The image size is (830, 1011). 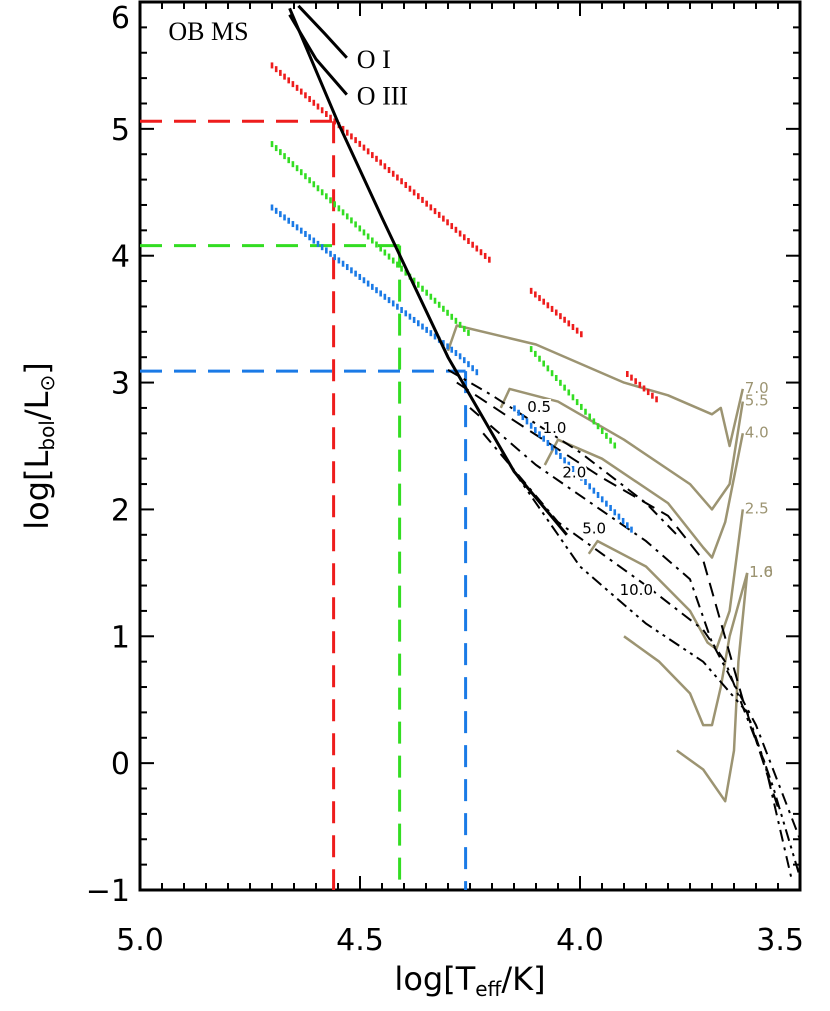 What do you see at coordinates (37, 405) in the screenshot?
I see `y-axis-label-mid: /L` at bounding box center [37, 405].